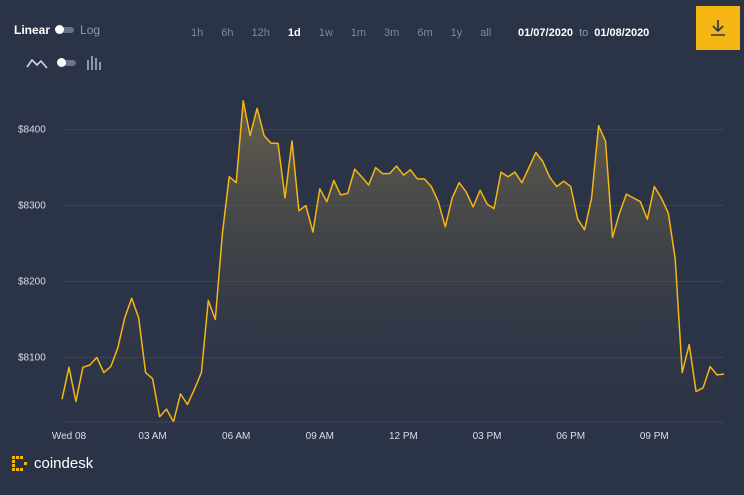 The image size is (744, 495). I want to click on y-tick-label: $8100, so click(32, 357).